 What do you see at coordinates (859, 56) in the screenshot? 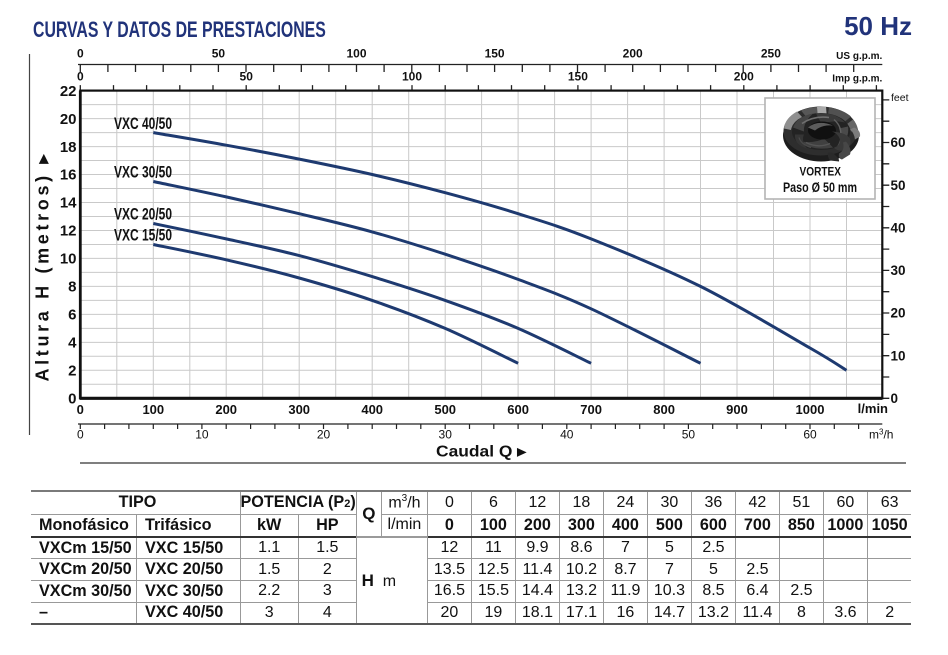
I see `svg-text: US g.p.m.` at bounding box center [859, 56].